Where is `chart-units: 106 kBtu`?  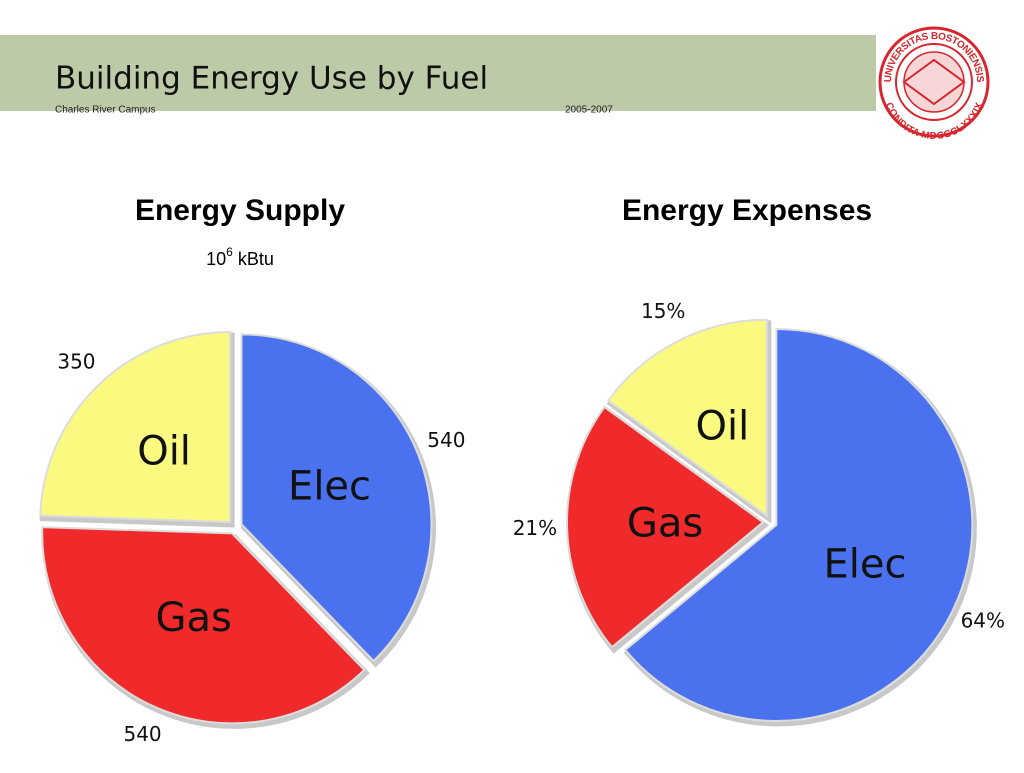 chart-units: 106 kBtu is located at coordinates (240, 257).